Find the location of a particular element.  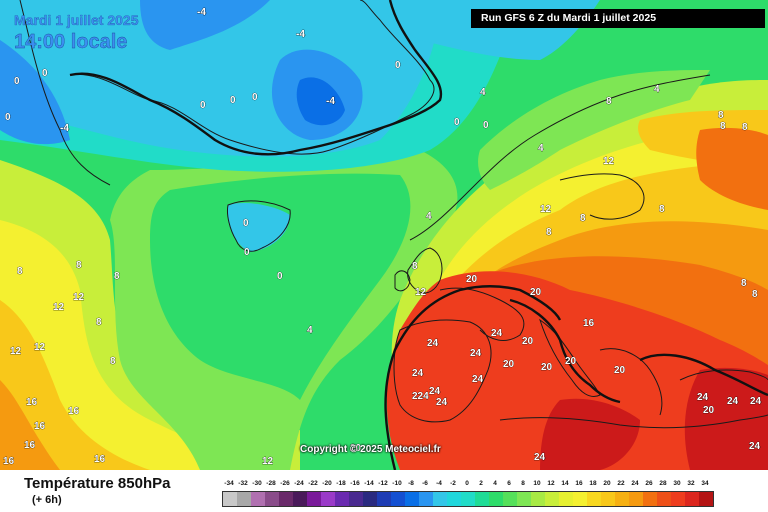

scale-tick-label: 34 is located at coordinates (705, 483).